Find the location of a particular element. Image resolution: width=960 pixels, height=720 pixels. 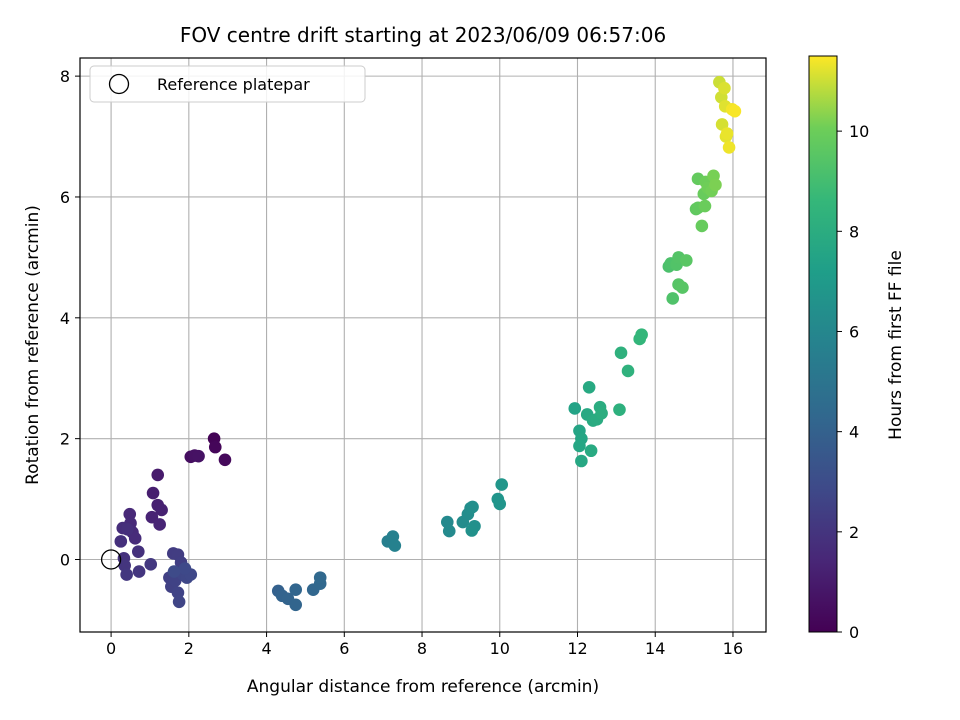

y-tick-label: 2 is located at coordinates (65, 439).